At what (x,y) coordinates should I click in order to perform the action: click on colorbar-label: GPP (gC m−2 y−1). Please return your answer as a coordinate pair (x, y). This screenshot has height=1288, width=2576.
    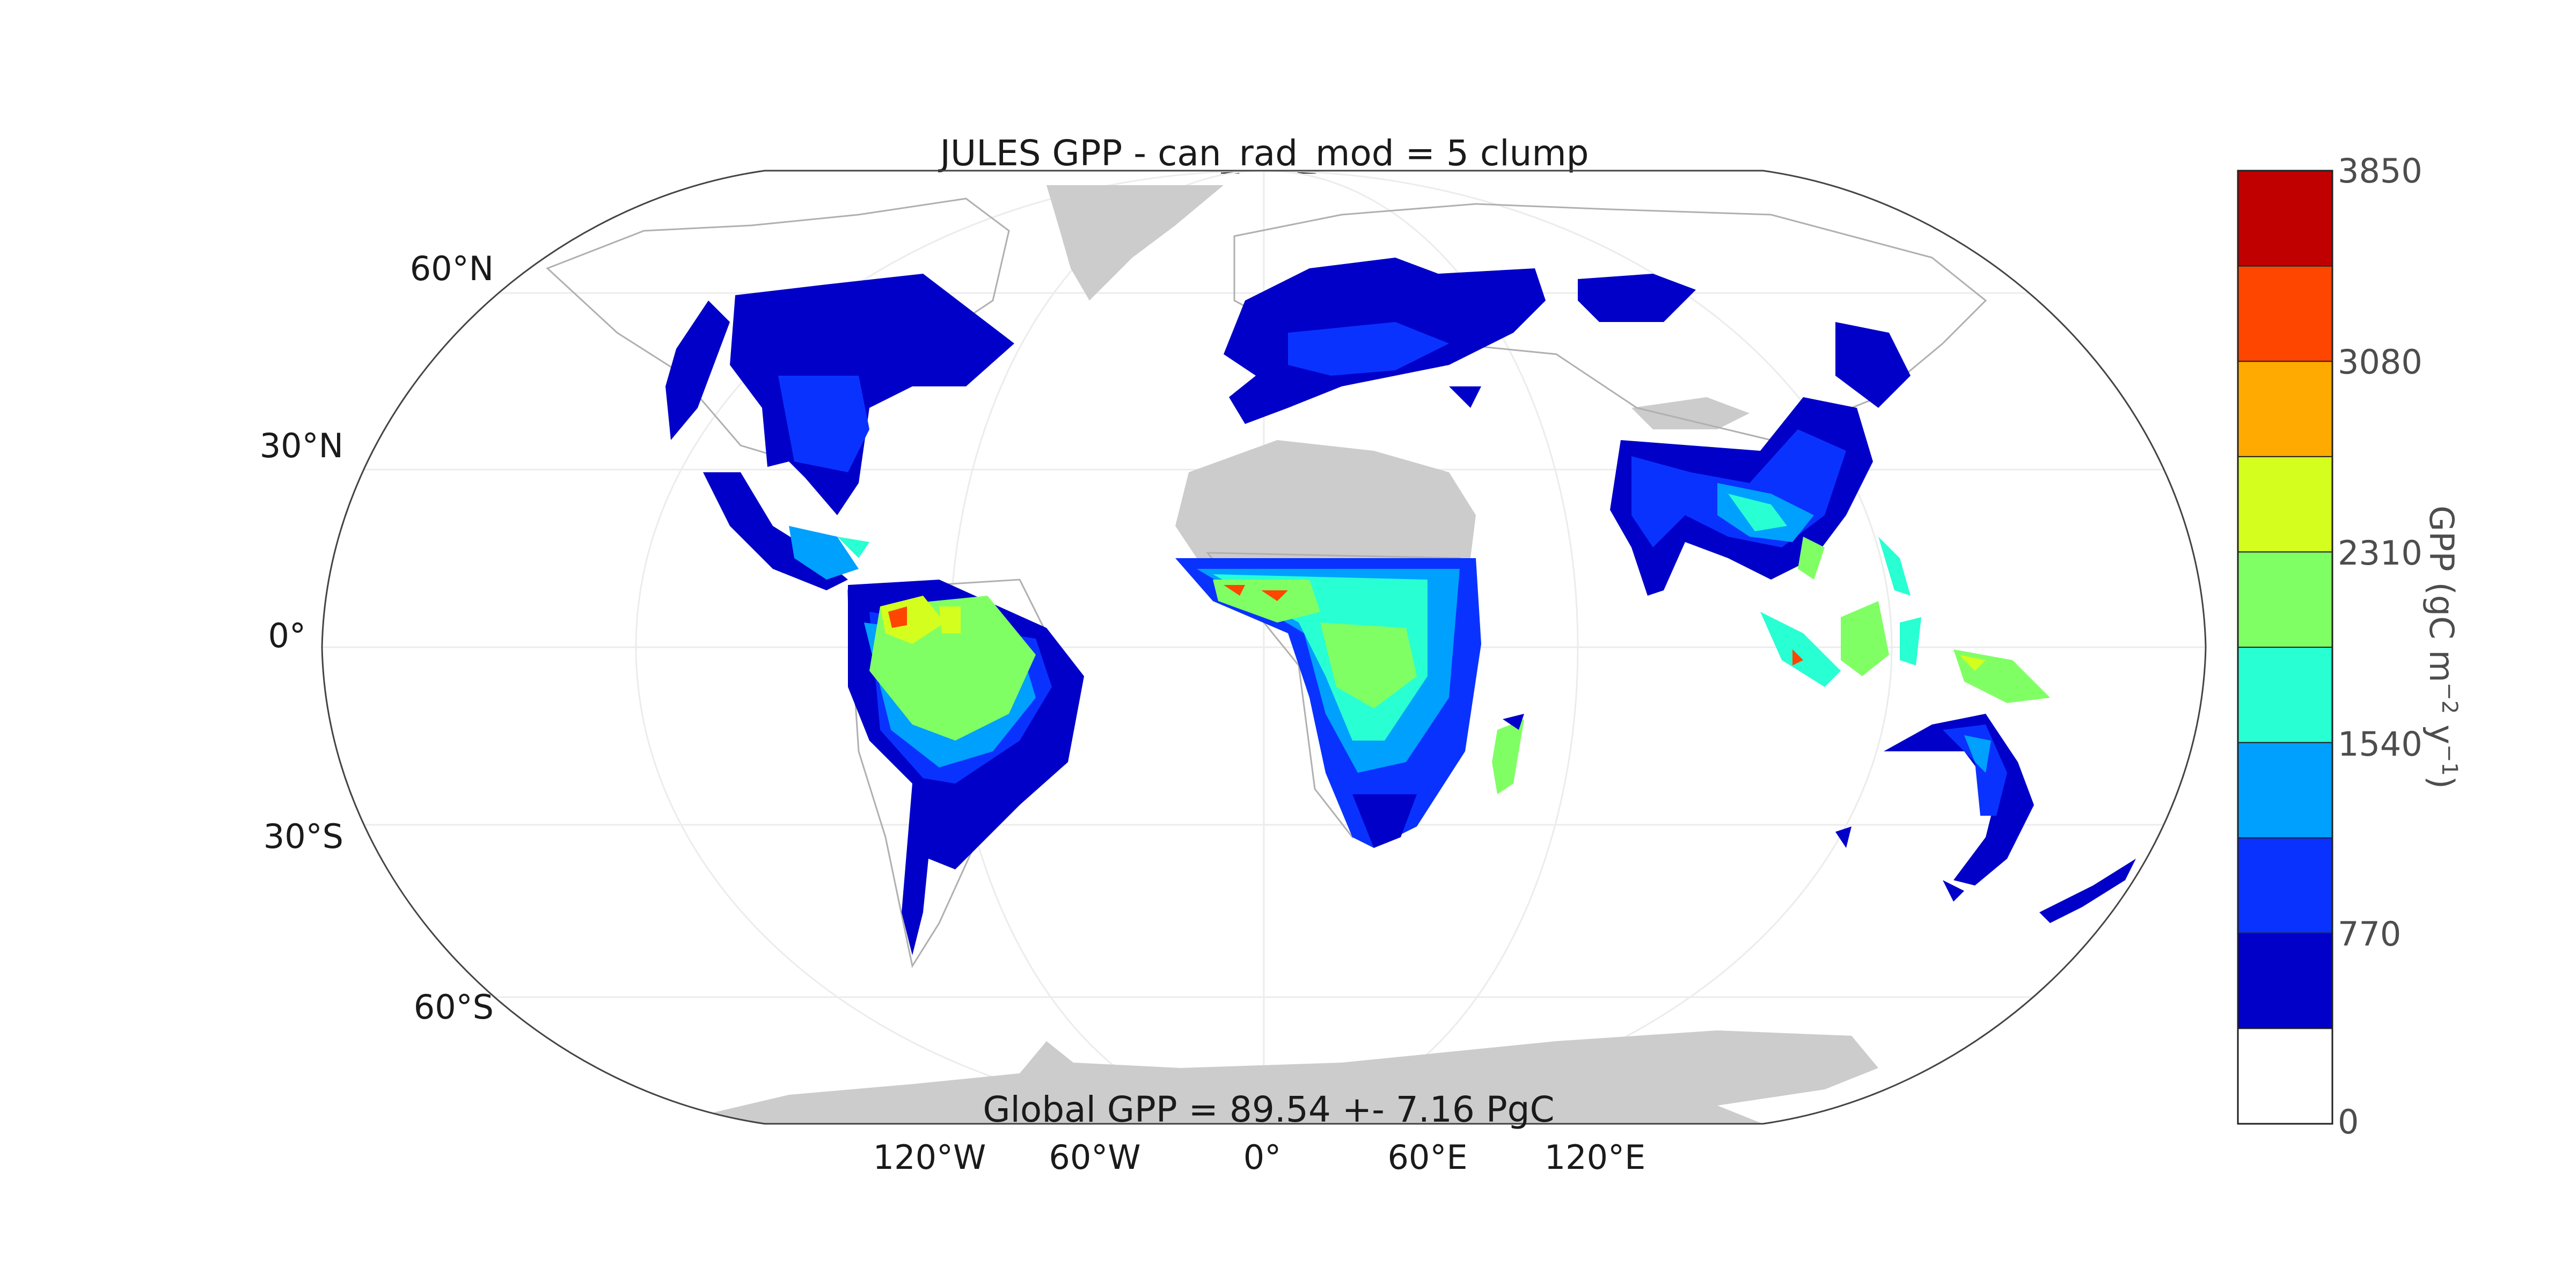
    Looking at the image, I should click on (2442, 647).